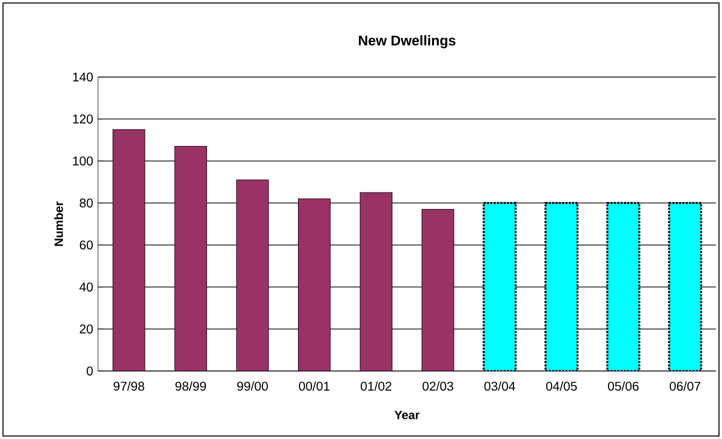 Image resolution: width=722 pixels, height=439 pixels. Describe the element at coordinates (86, 245) in the screenshot. I see `y-tick-label: 60` at that location.